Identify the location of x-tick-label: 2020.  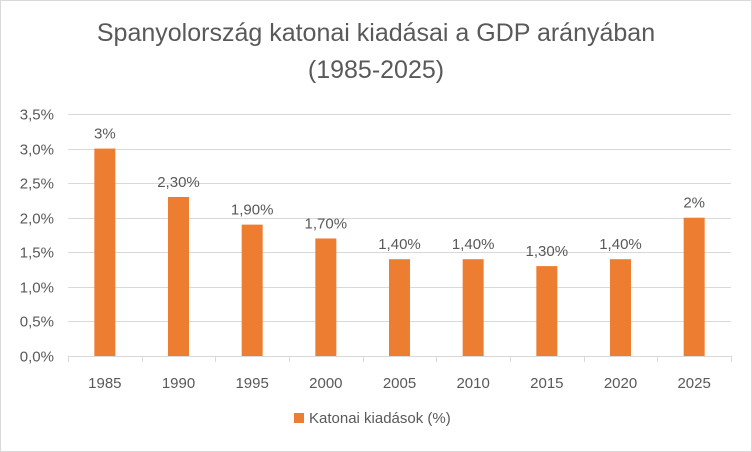
(620, 383).